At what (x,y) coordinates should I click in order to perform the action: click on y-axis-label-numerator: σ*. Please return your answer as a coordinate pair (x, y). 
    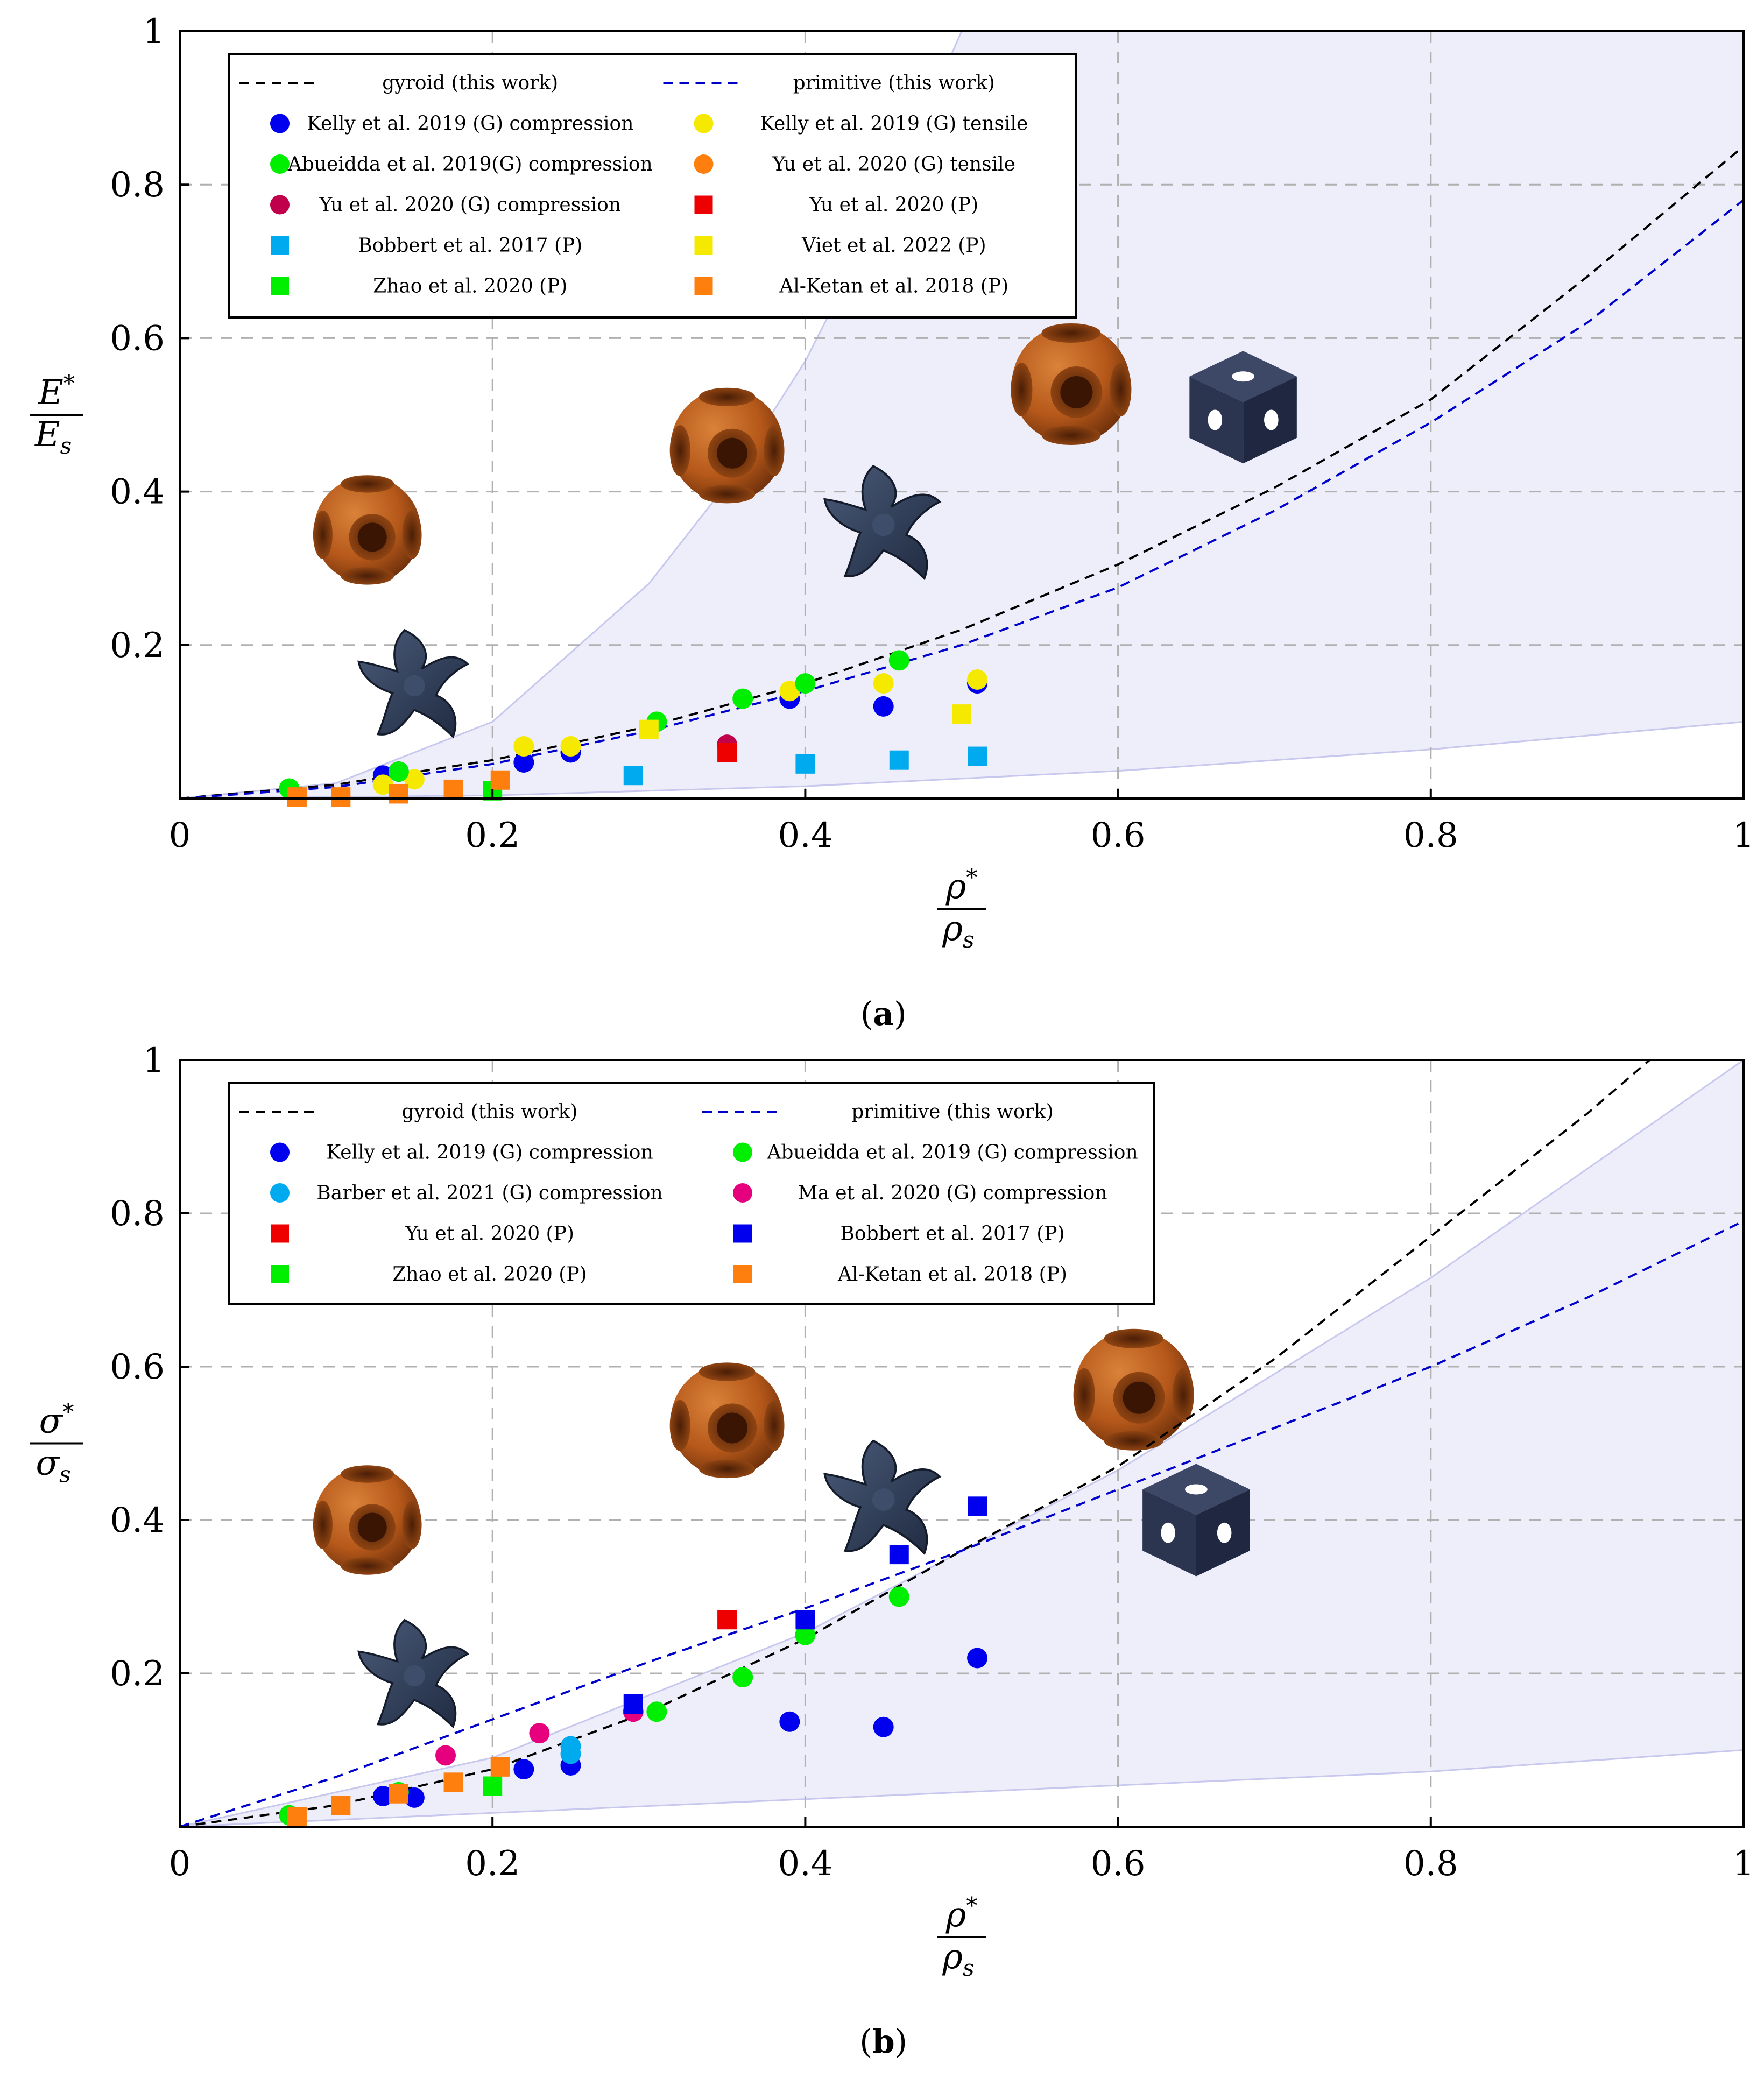
    Looking at the image, I should click on (56, 1420).